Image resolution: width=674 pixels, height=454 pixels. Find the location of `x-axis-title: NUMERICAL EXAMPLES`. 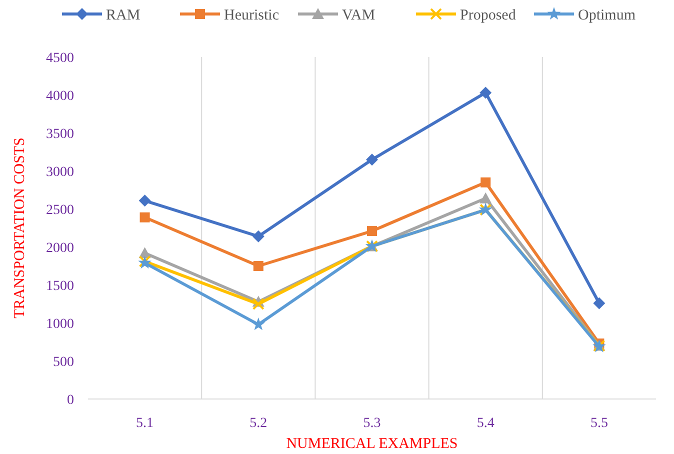

x-axis-title: NUMERICAL EXAMPLES is located at coordinates (372, 444).